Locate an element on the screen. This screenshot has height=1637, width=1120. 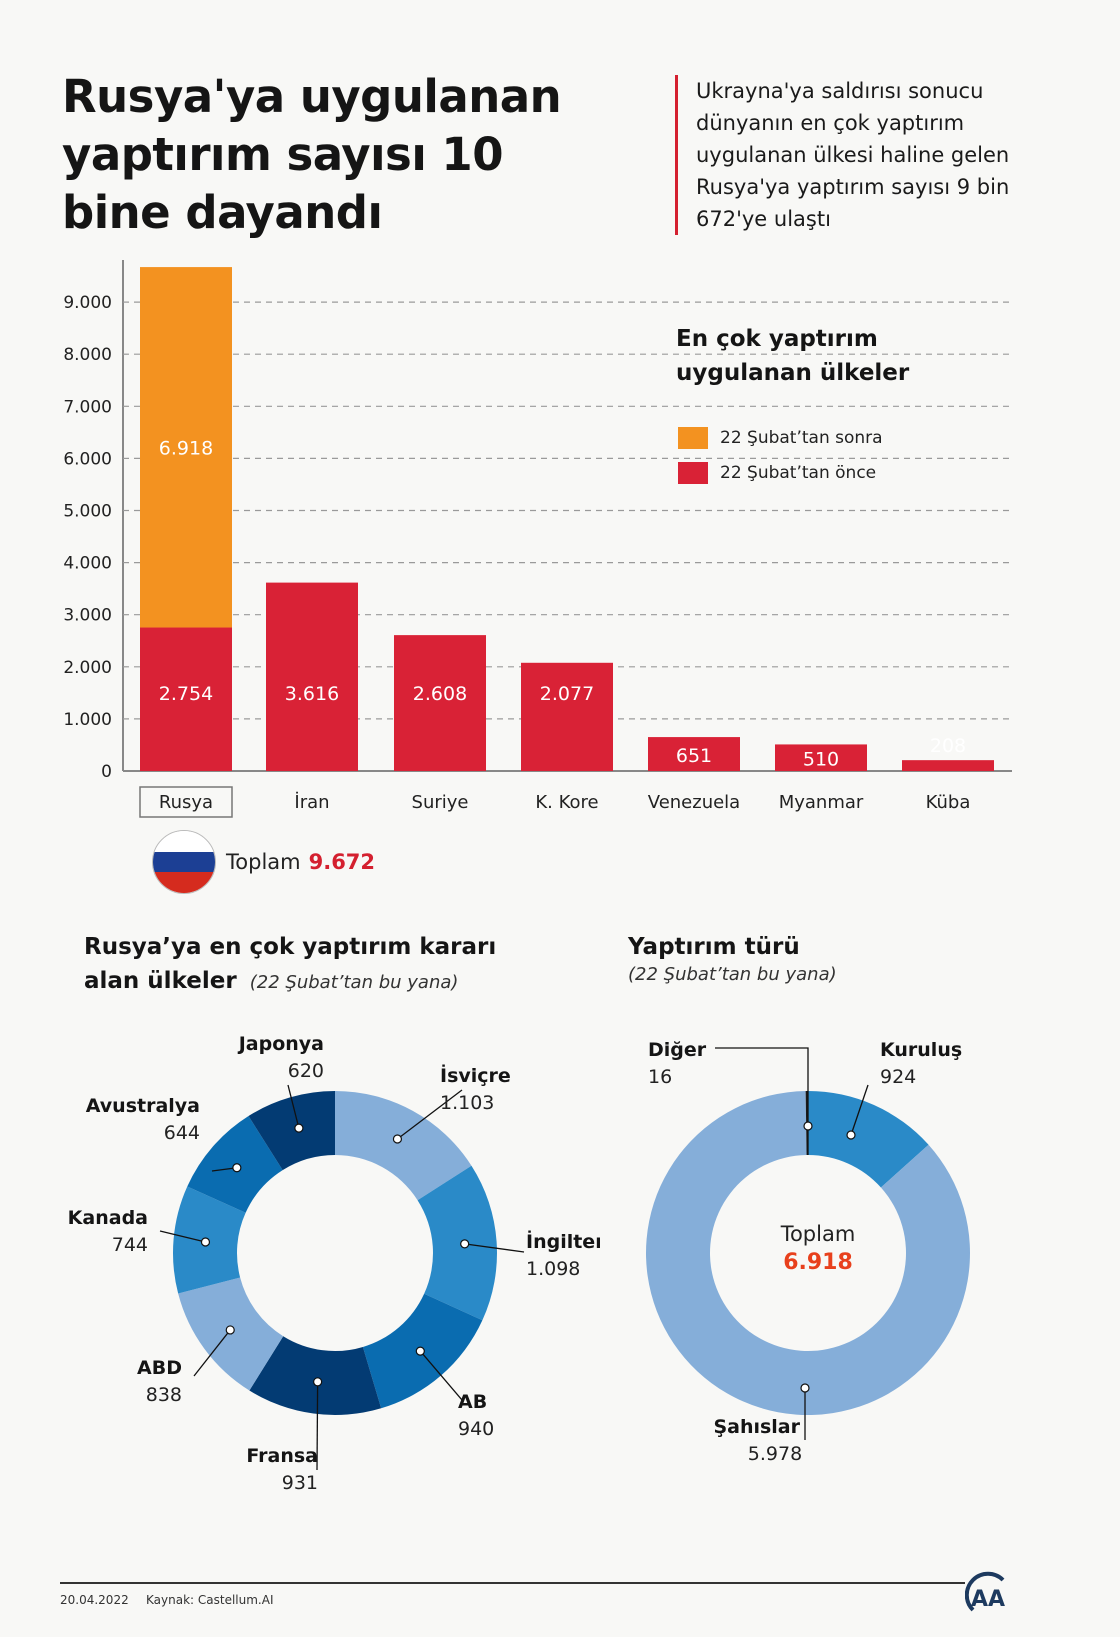
bar-label-before: 510 is located at coordinates (821, 760).